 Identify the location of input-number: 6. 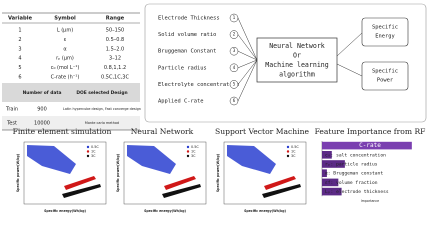
(234, 100).